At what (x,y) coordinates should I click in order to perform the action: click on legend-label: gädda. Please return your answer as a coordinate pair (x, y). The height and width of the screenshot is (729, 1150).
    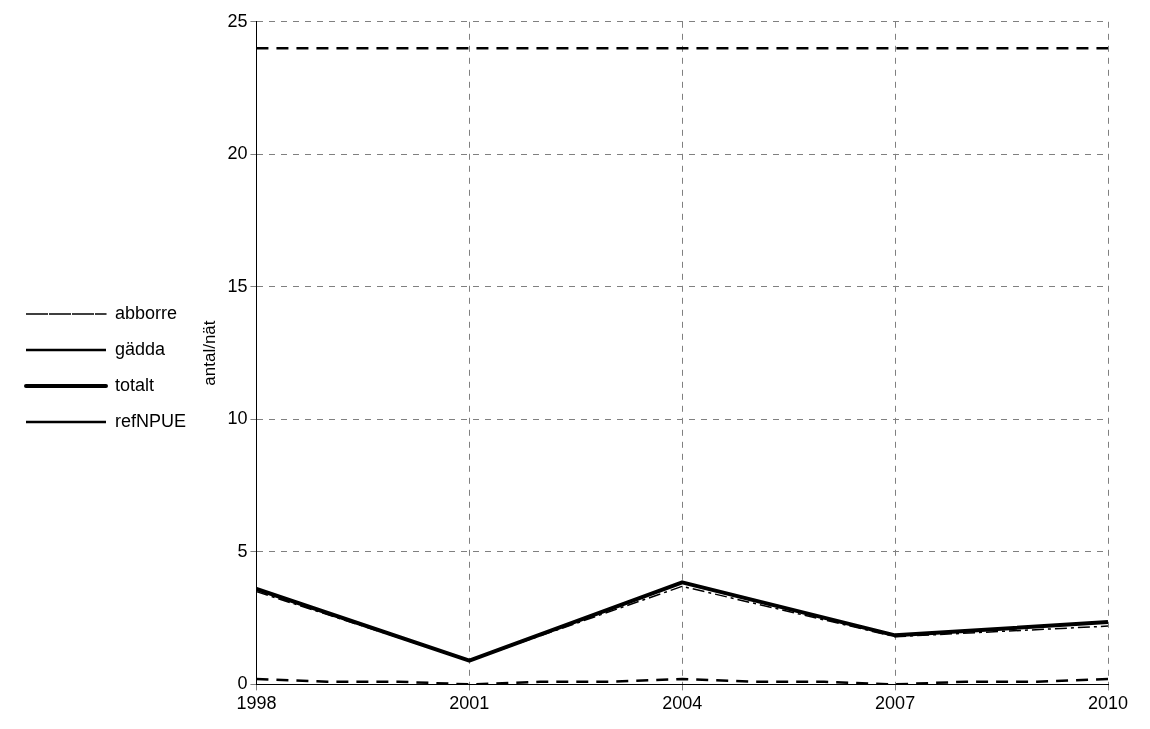
    Looking at the image, I should click on (141, 348).